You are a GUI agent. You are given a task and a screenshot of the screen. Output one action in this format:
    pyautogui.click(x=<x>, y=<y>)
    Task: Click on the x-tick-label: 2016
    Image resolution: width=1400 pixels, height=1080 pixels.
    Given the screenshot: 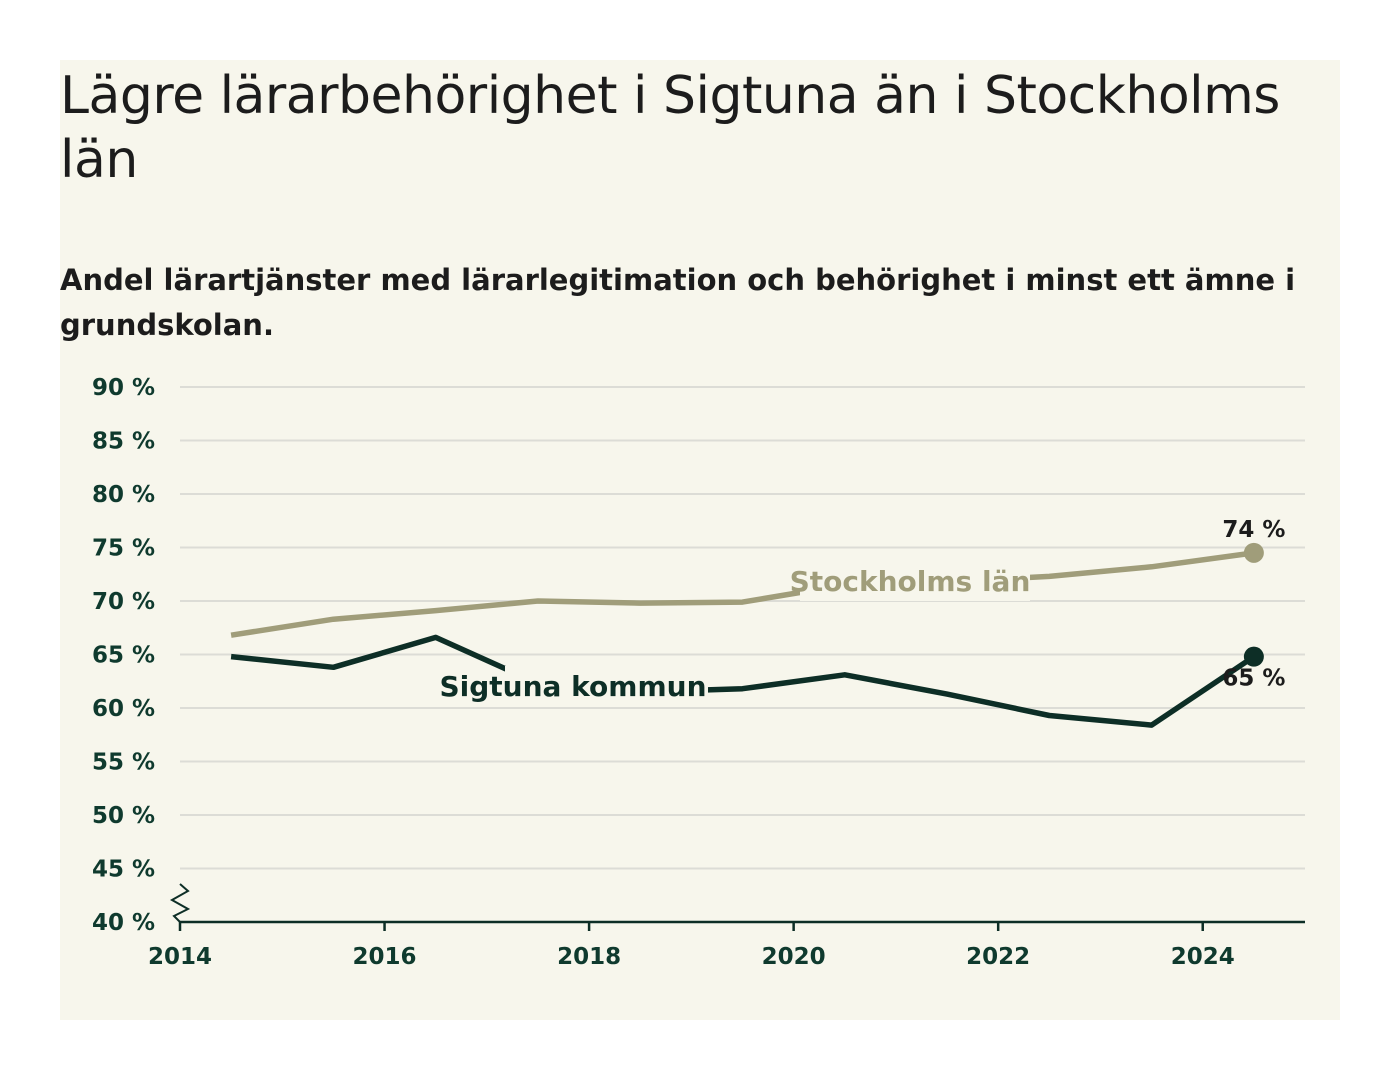 What is the action you would take?
    pyautogui.click(x=385, y=957)
    